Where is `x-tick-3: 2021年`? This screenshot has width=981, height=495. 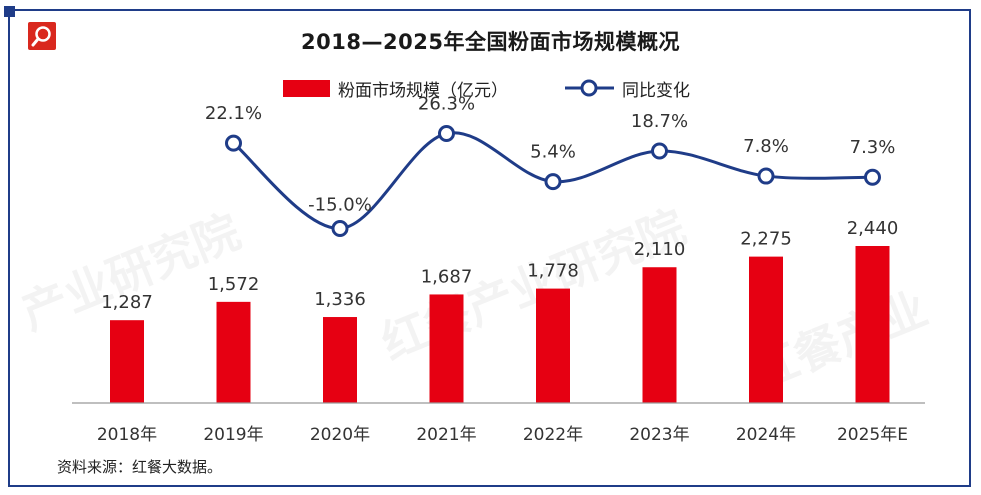
x-tick-3: 2021年 is located at coordinates (446, 435).